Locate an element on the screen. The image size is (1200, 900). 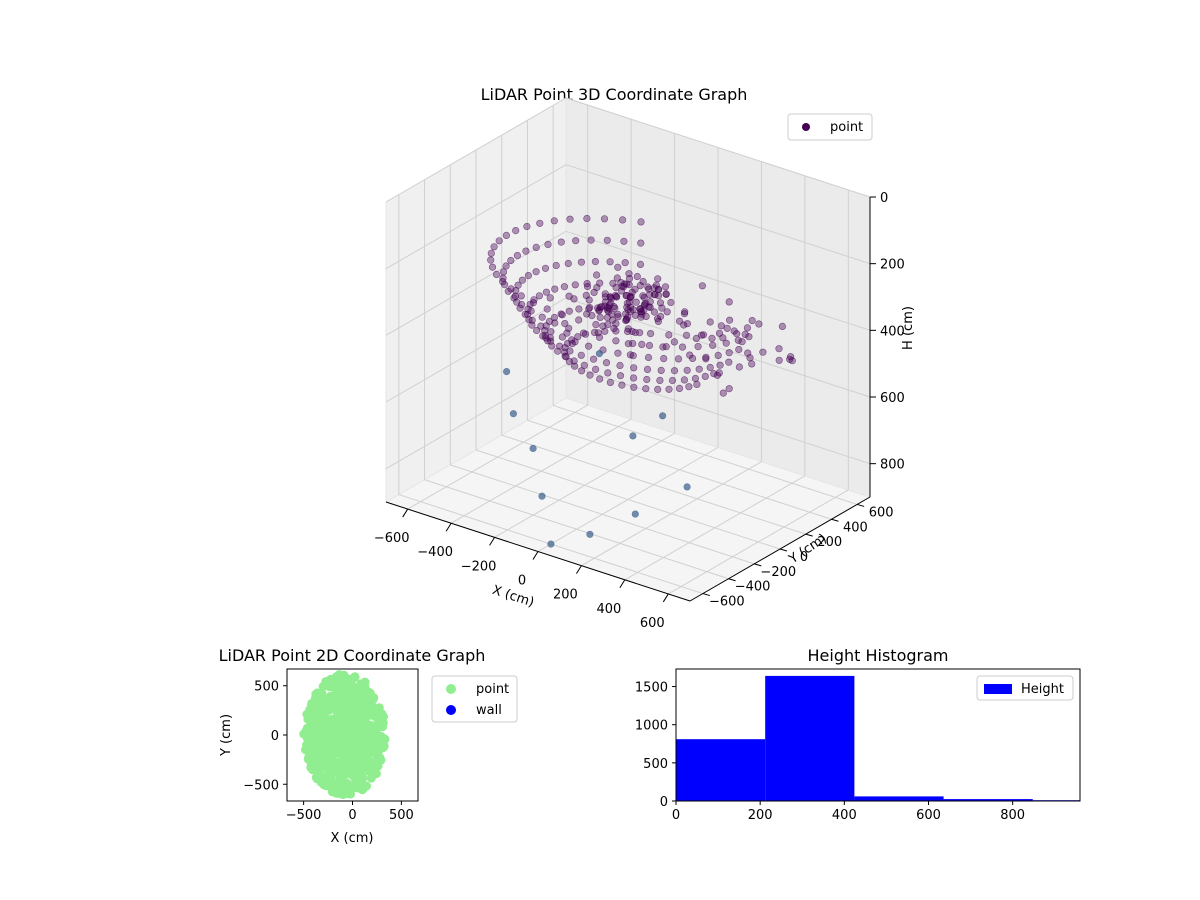
chart-2d-points is located at coordinates (344, 735).